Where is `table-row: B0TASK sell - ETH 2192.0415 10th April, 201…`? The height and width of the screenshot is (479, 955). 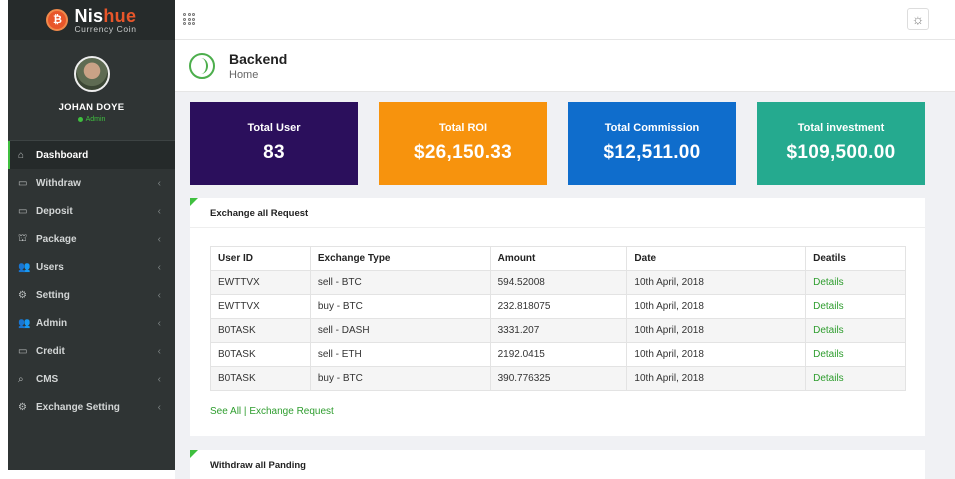
table-row: B0TASK sell - ETH 2192.0415 10th April, 201… is located at coordinates (558, 354).